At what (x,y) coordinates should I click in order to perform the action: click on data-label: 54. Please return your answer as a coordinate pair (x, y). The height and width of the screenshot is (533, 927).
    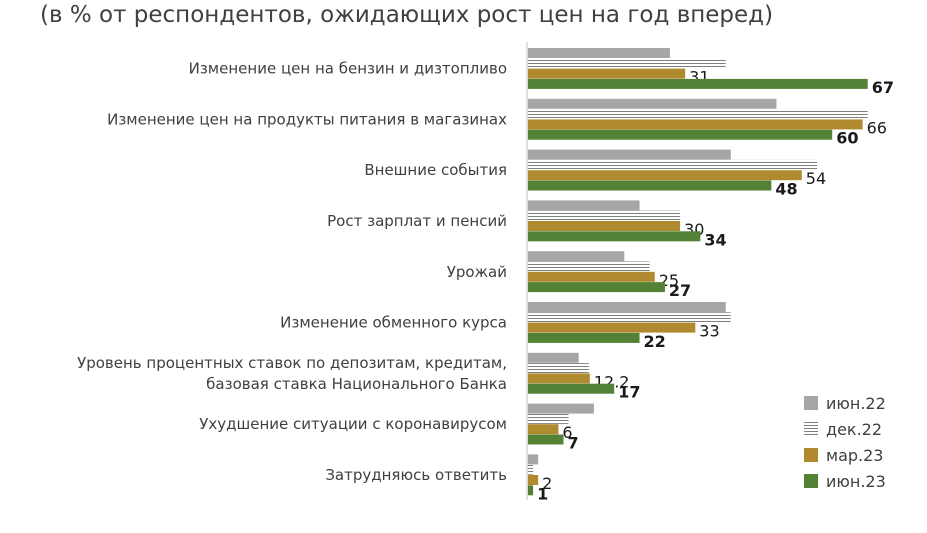
    Looking at the image, I should click on (816, 178).